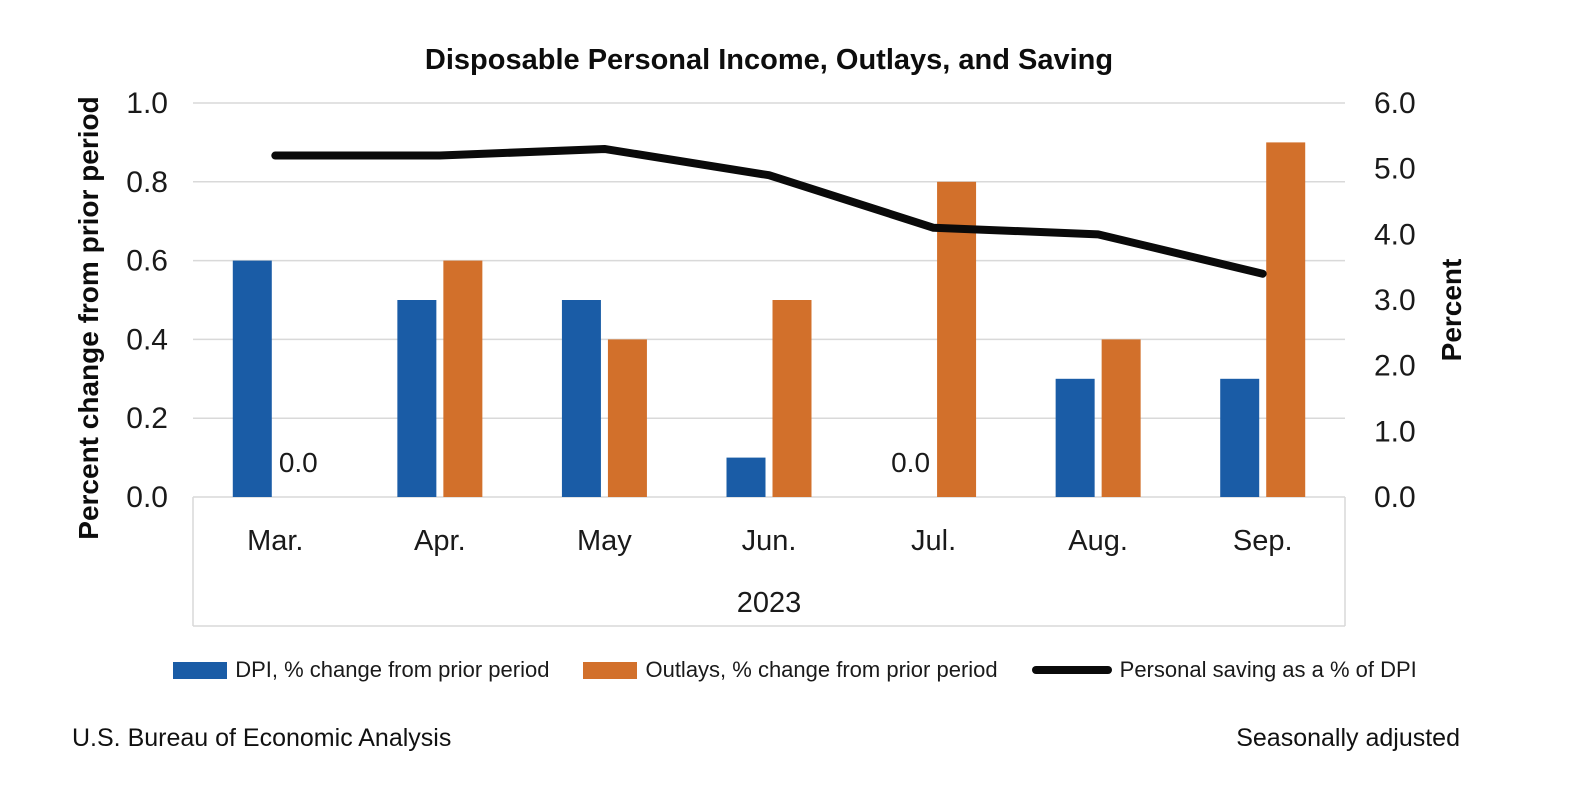 The width and height of the screenshot is (1590, 790). I want to click on right-axis-tick-label: 1.0, so click(1395, 431).